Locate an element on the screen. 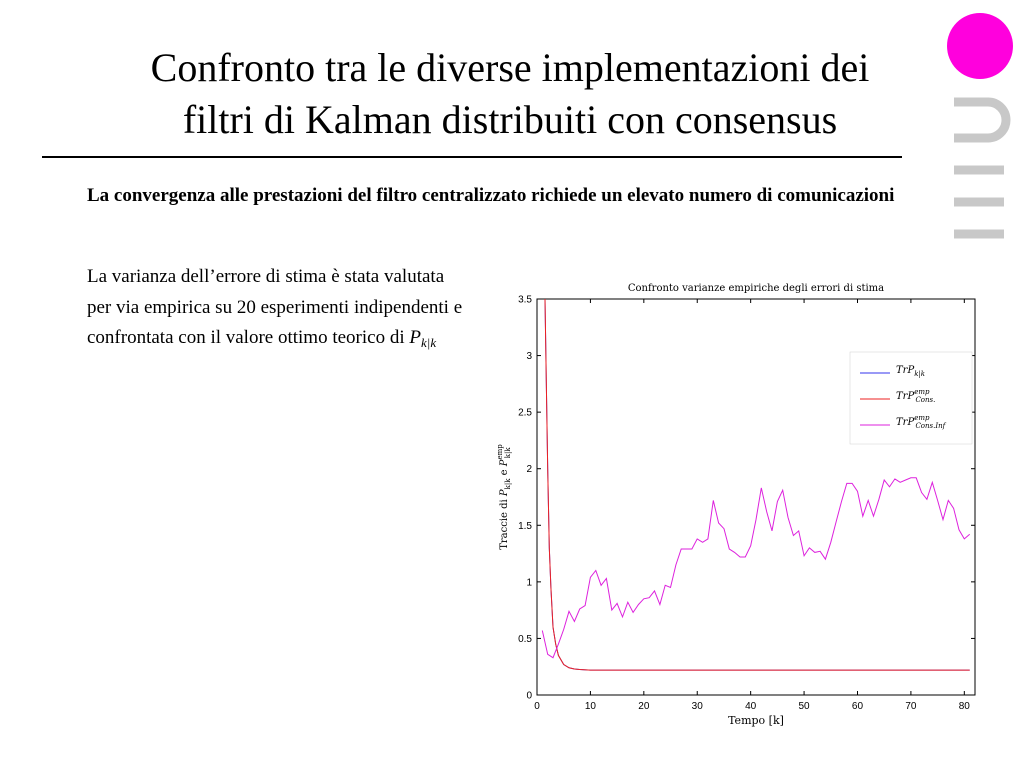  y-tick-label: 1.5 is located at coordinates (525, 526).